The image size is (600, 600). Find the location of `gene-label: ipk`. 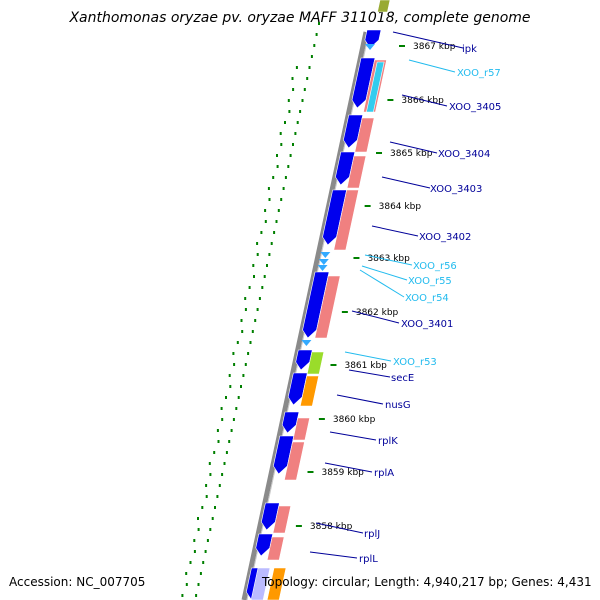

gene-label: ipk is located at coordinates (469, 49).